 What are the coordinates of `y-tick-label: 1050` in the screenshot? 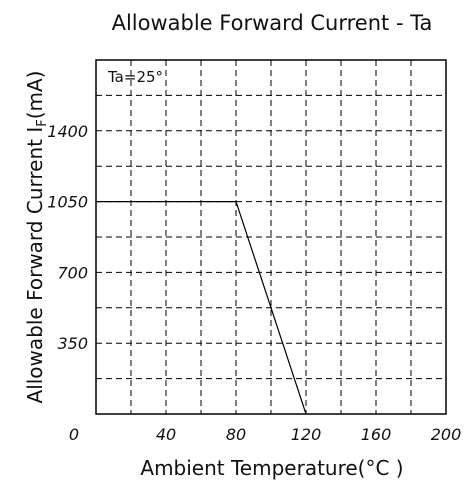 It's located at (67, 202).